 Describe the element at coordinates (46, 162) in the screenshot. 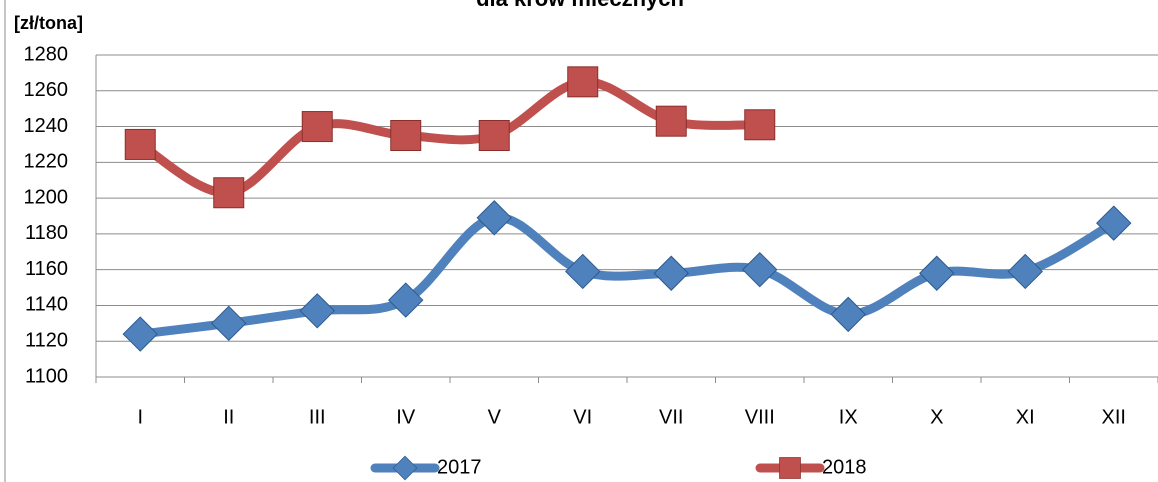

I see `y-tick-label: 1220` at that location.